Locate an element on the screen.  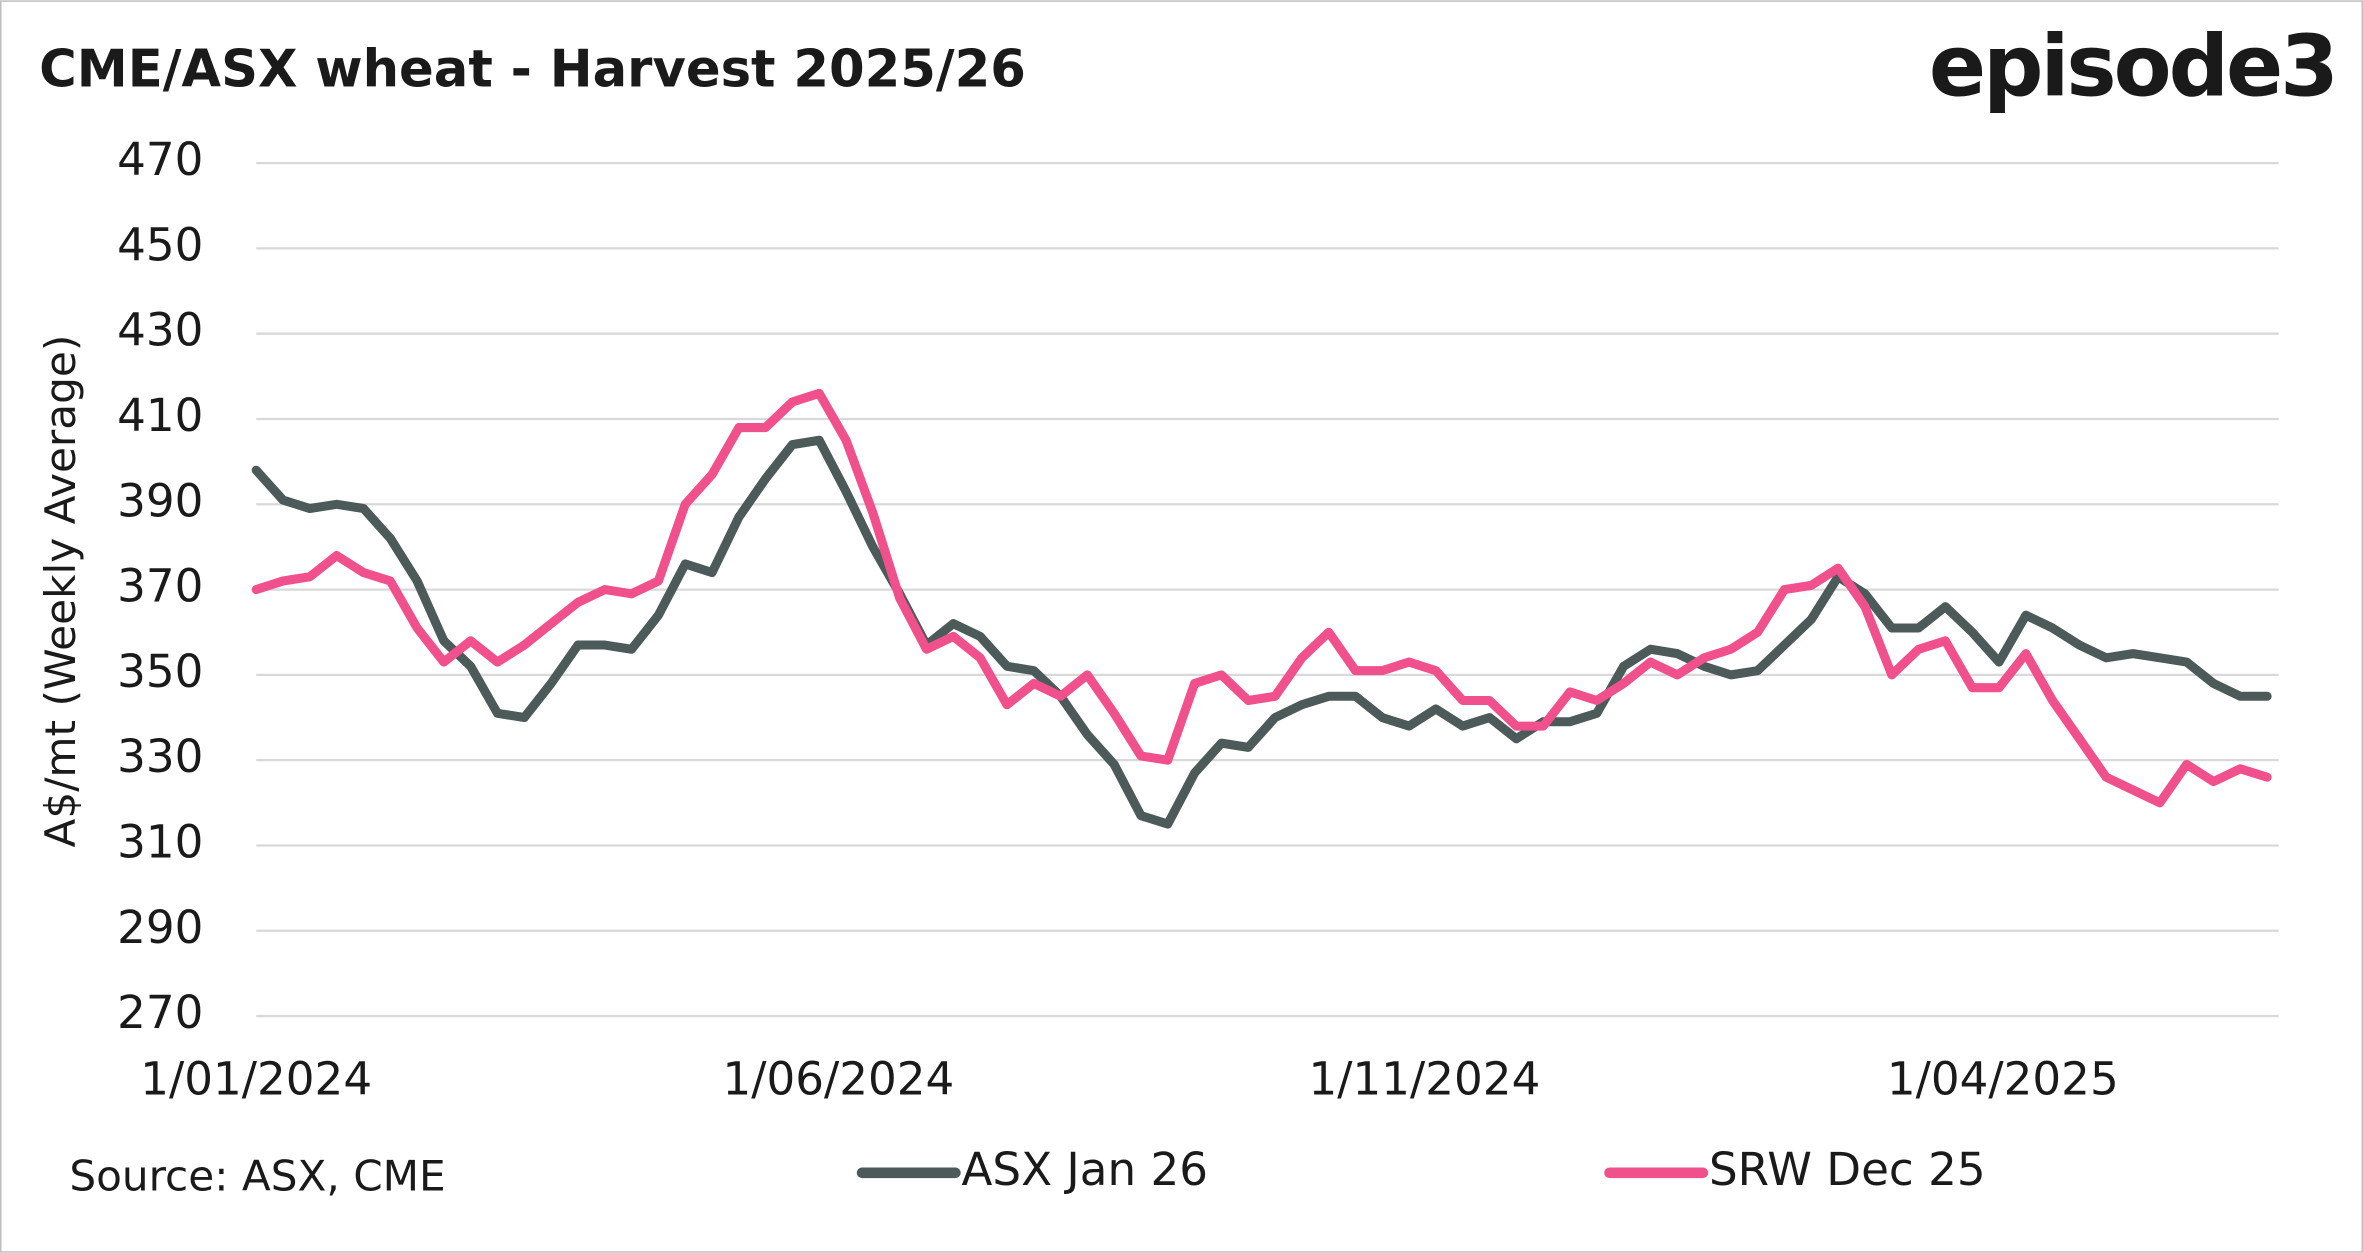
legend-label: ASX Jan 26 is located at coordinates (1084, 1169).